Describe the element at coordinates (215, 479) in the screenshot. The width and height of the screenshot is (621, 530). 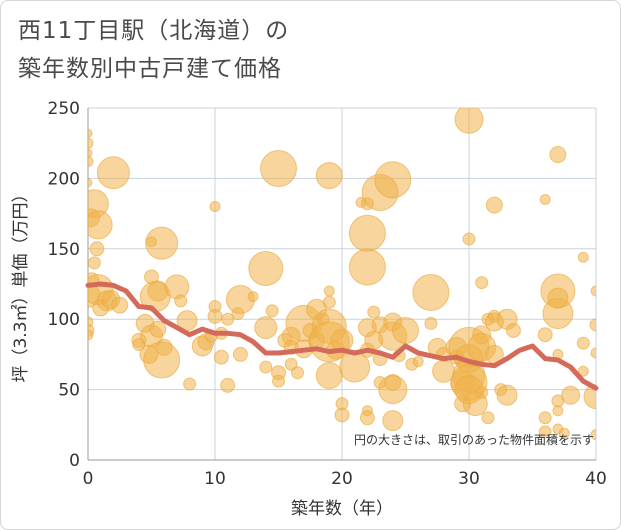
I see `x-tick-label: 10` at that location.